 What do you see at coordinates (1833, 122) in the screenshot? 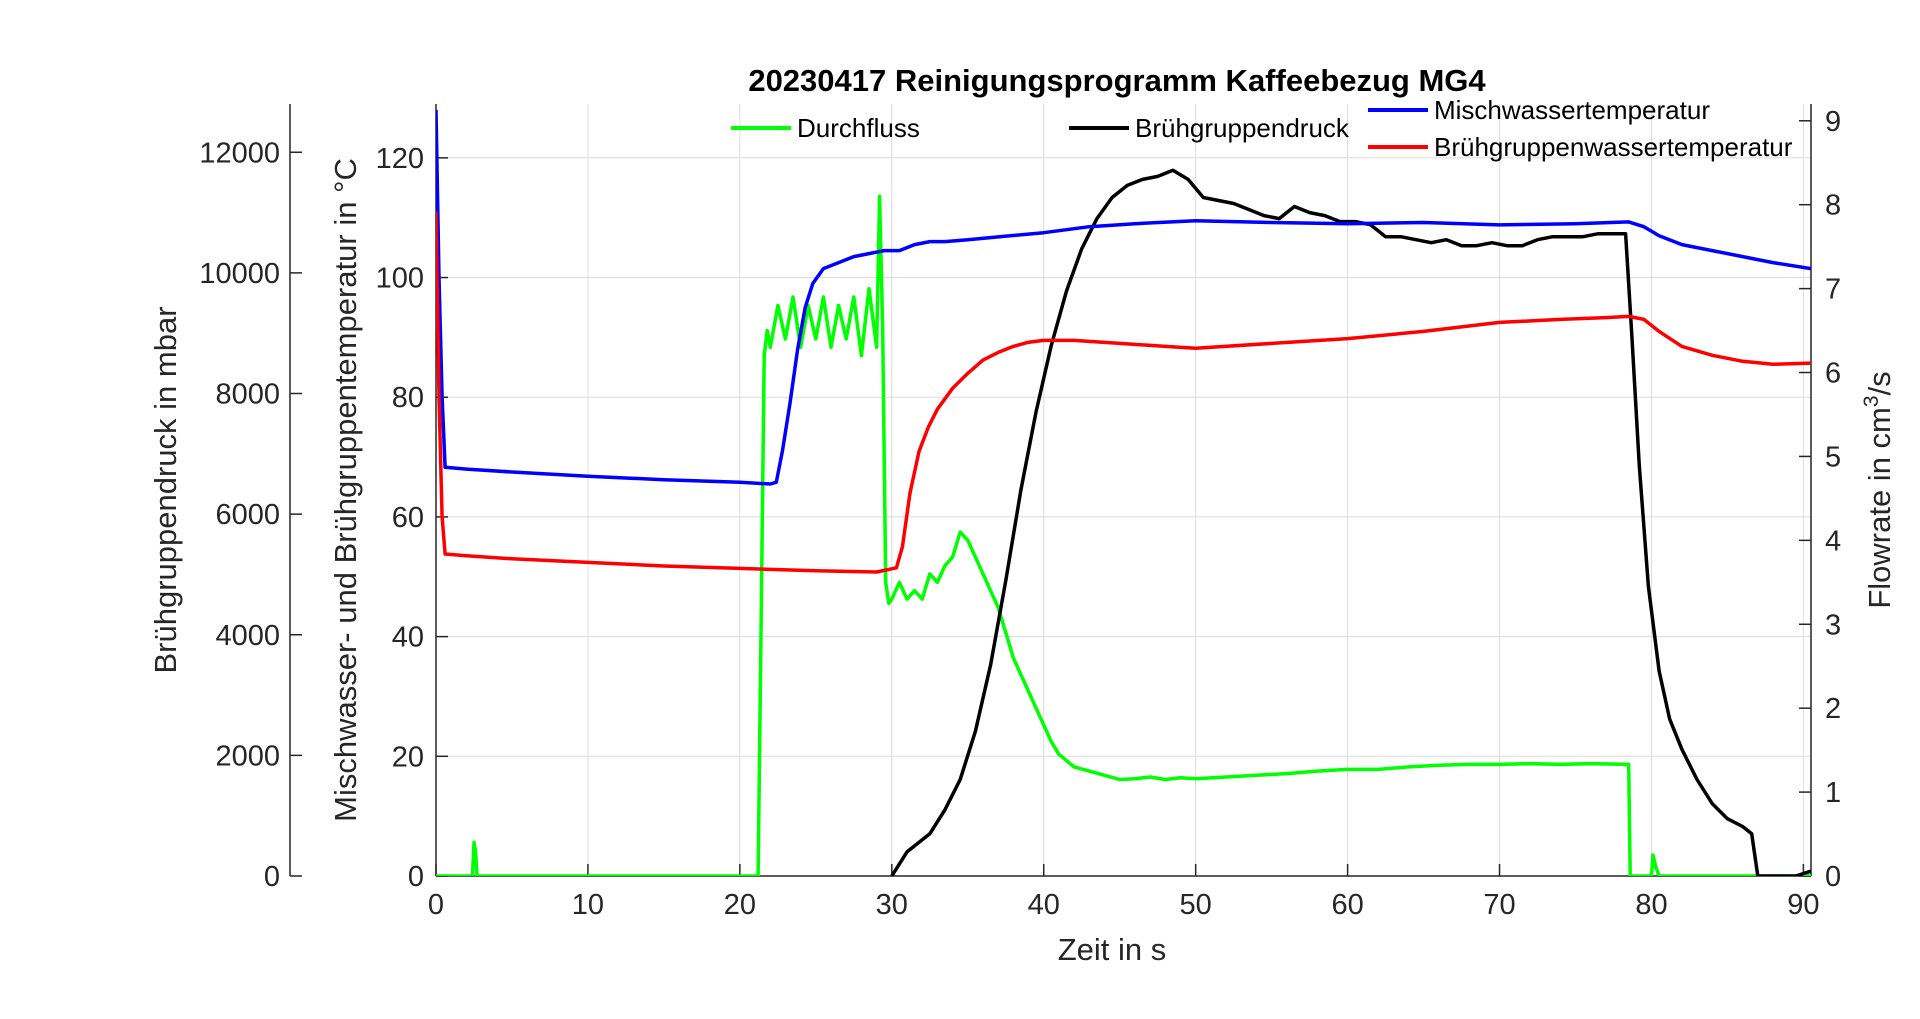
I see `y-right-tick-label: 9` at bounding box center [1833, 122].